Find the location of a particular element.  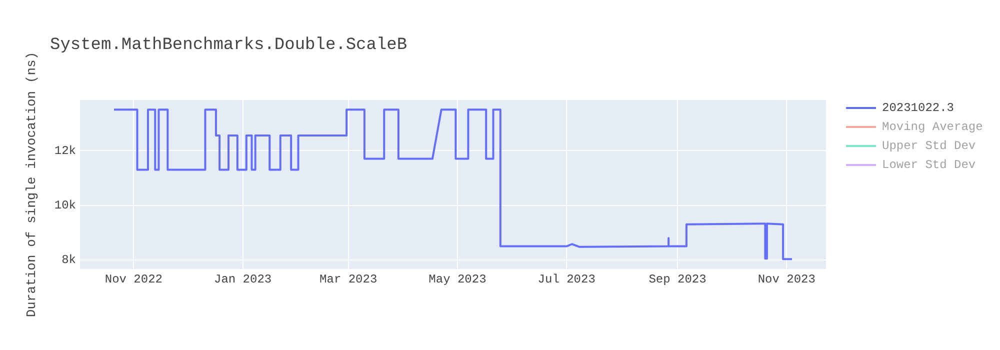

legend-label: Upper Std Dev is located at coordinates (929, 145).